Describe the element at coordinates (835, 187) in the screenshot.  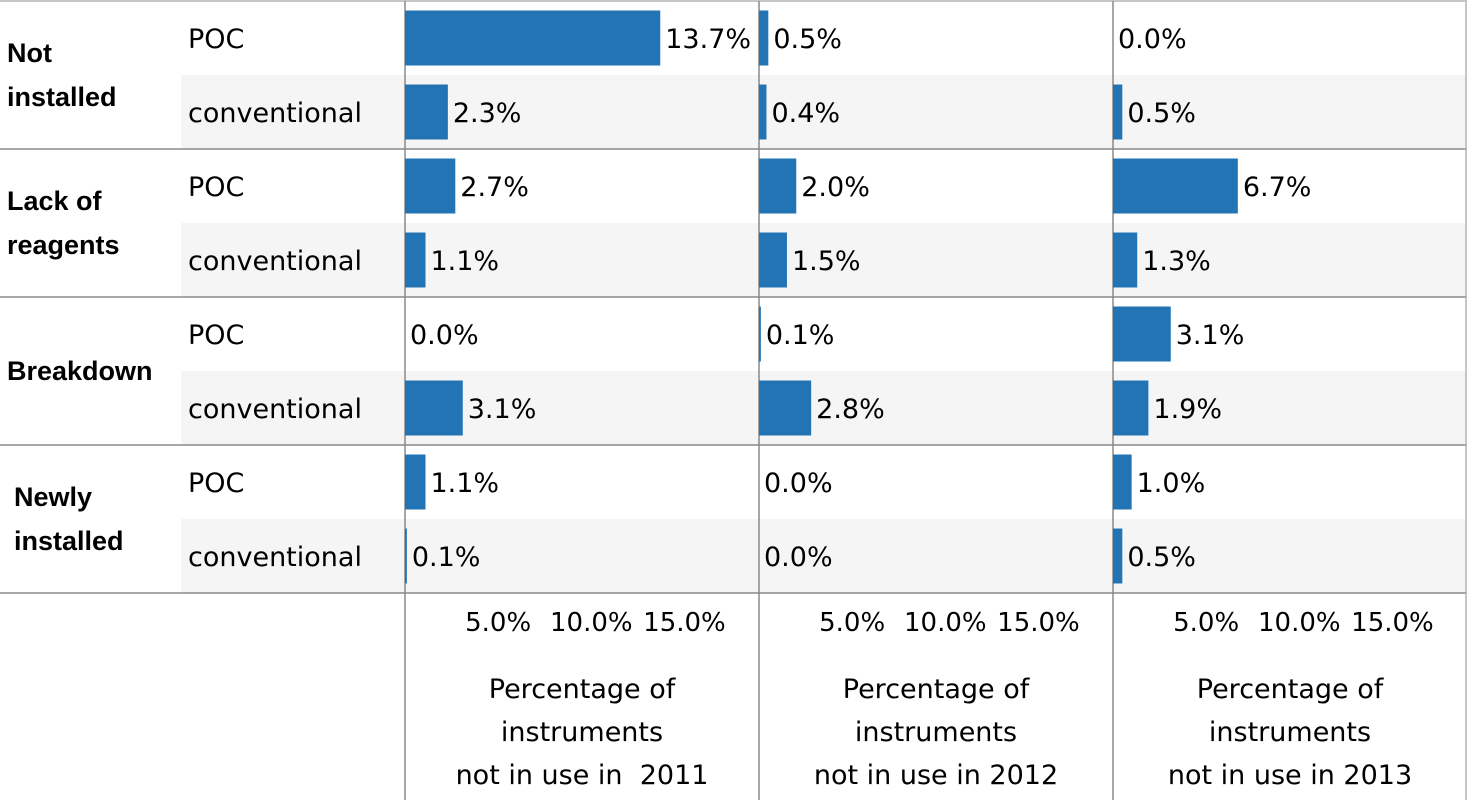
I see `data-label: 2.0%` at that location.